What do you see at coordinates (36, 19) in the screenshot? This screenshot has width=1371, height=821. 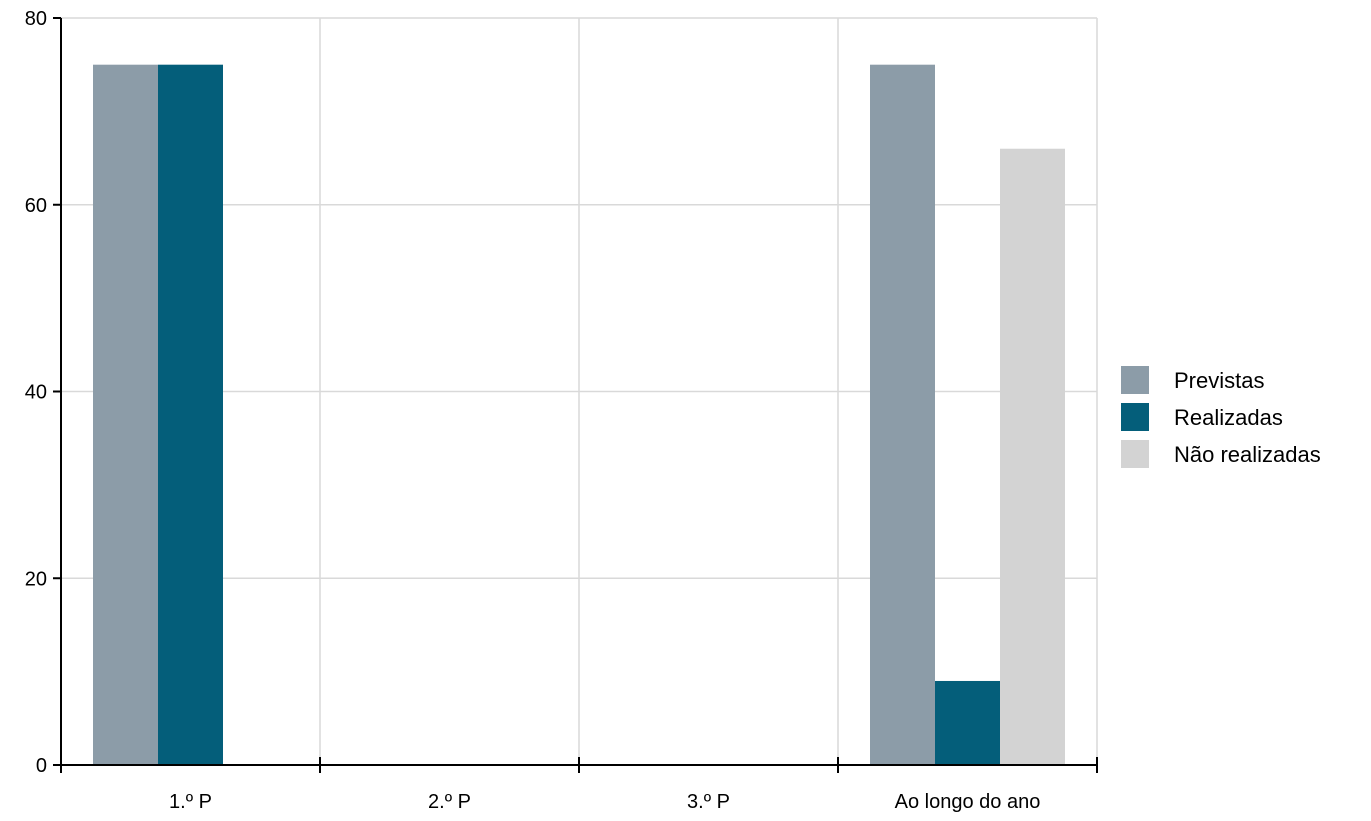 I see `y-tick-label: 80` at bounding box center [36, 19].